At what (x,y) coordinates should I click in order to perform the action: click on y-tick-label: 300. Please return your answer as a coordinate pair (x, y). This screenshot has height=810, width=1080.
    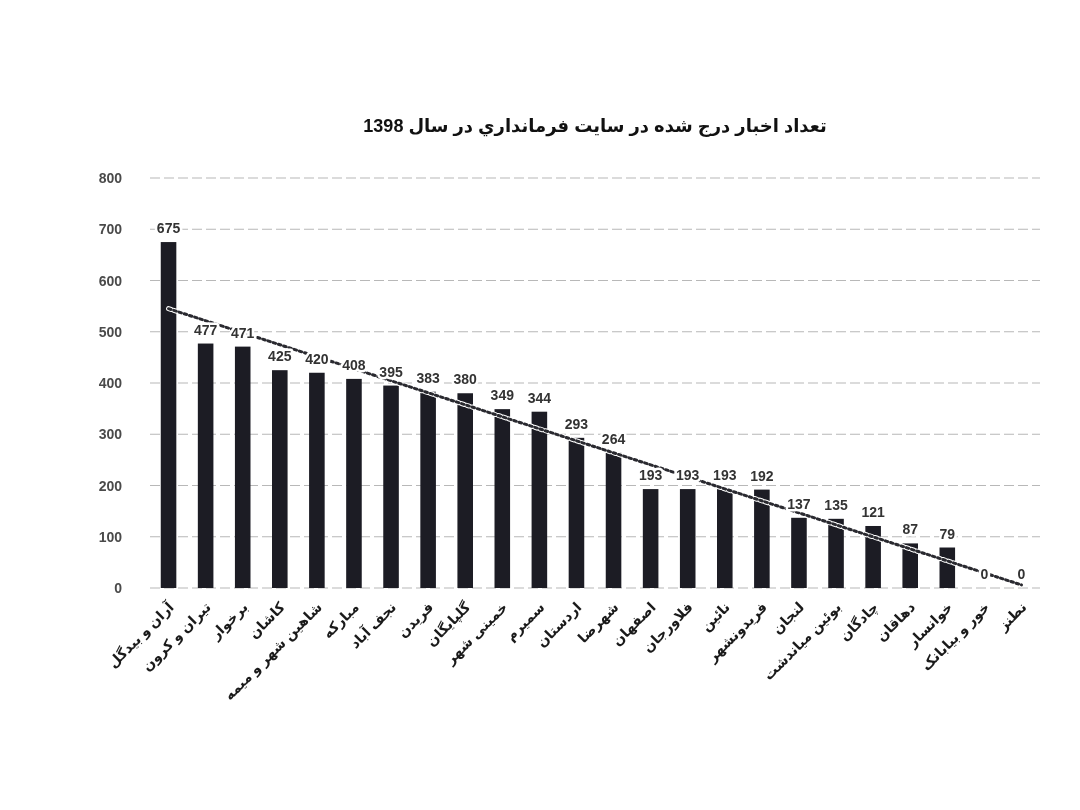
    Looking at the image, I should click on (110, 434).